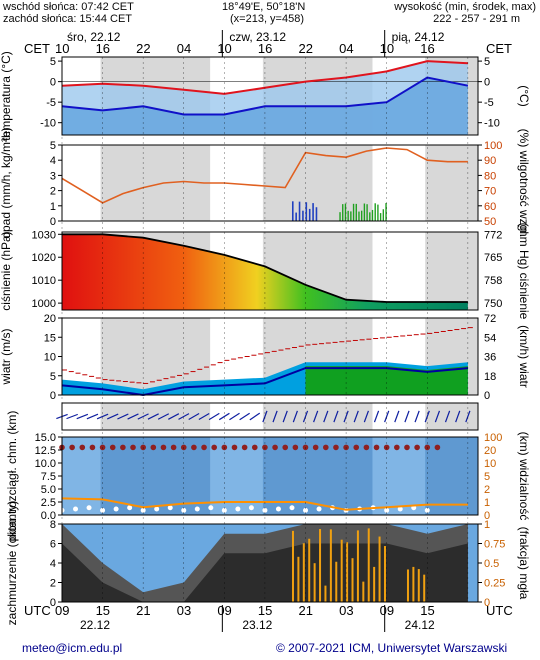 This screenshot has height=660, width=540. Describe the element at coordinates (499, 610) in the screenshot. I see `bottom-zone-right: UTC` at that location.